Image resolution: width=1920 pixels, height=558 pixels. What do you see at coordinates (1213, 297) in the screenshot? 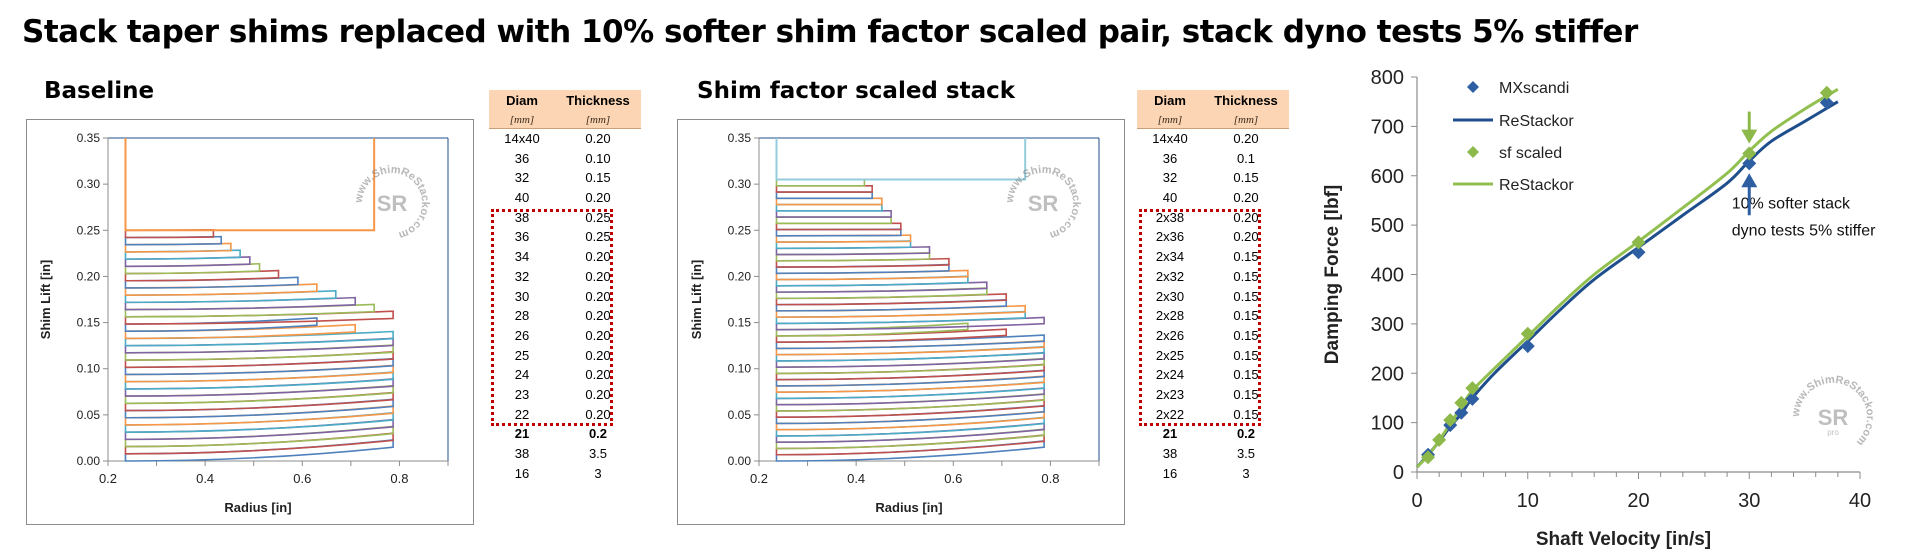
I see `table-row: 2x30 0.15` at bounding box center [1213, 297].